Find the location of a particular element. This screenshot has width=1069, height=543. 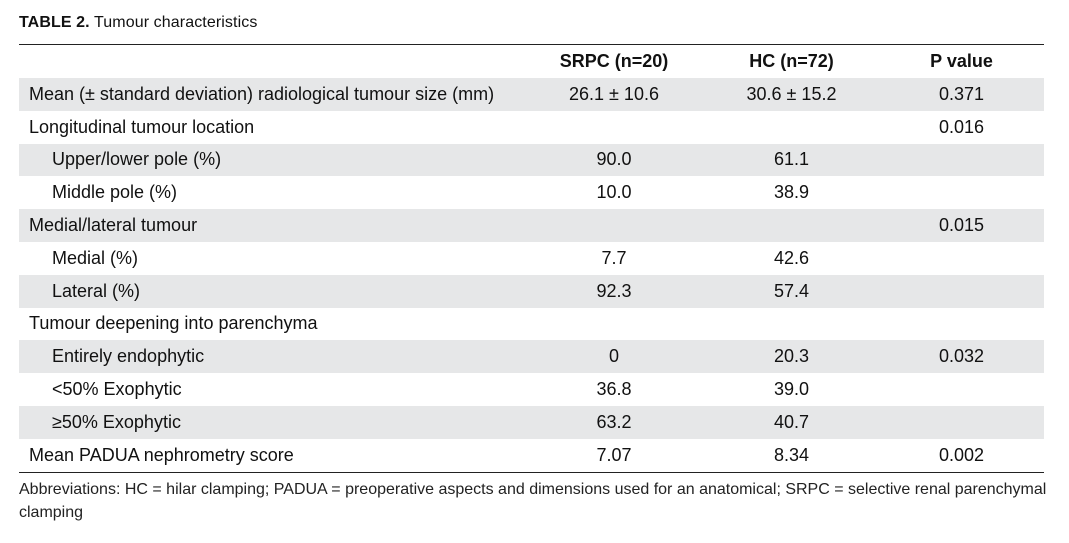

header-characteristic is located at coordinates (271, 62).